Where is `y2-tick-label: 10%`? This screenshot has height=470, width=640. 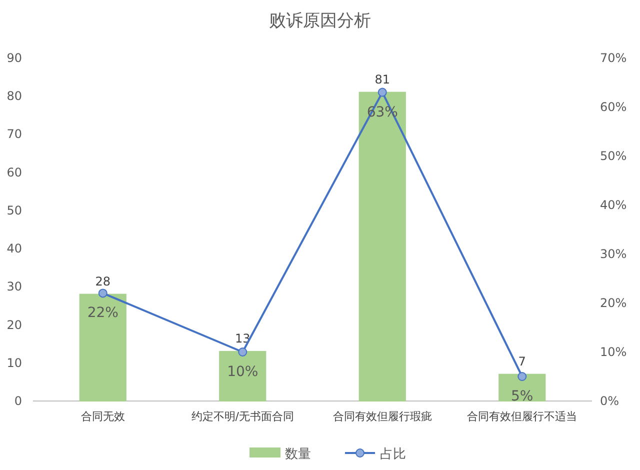
y2-tick-label: 10% is located at coordinates (613, 352).